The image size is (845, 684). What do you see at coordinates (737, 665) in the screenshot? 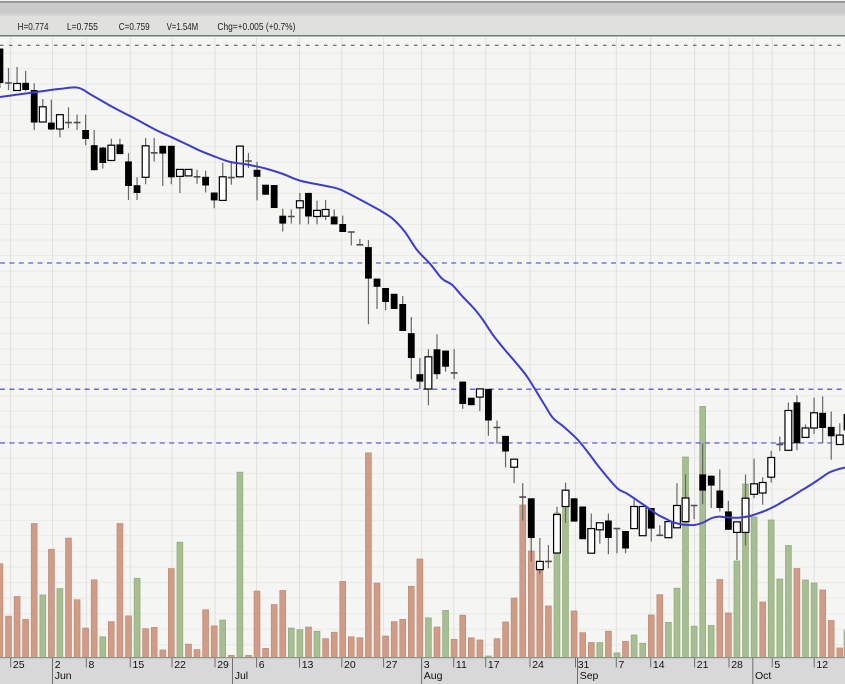
I see `svg-text: 28` at bounding box center [737, 665].